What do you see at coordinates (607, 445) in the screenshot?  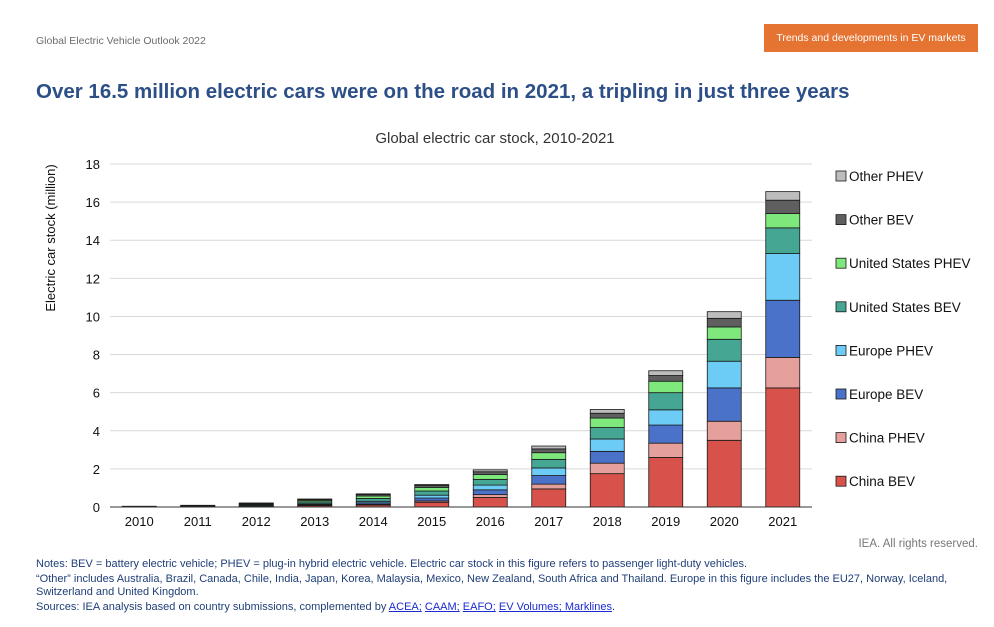 I see `bar-segment-europe-phev-2018` at bounding box center [607, 445].